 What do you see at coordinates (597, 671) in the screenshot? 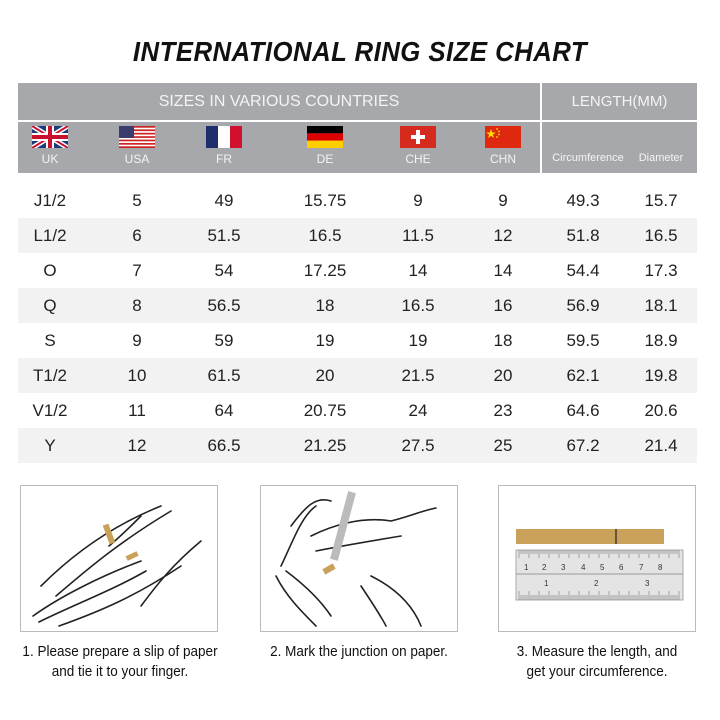
I see `step3-line2: get your circumference.` at bounding box center [597, 671].